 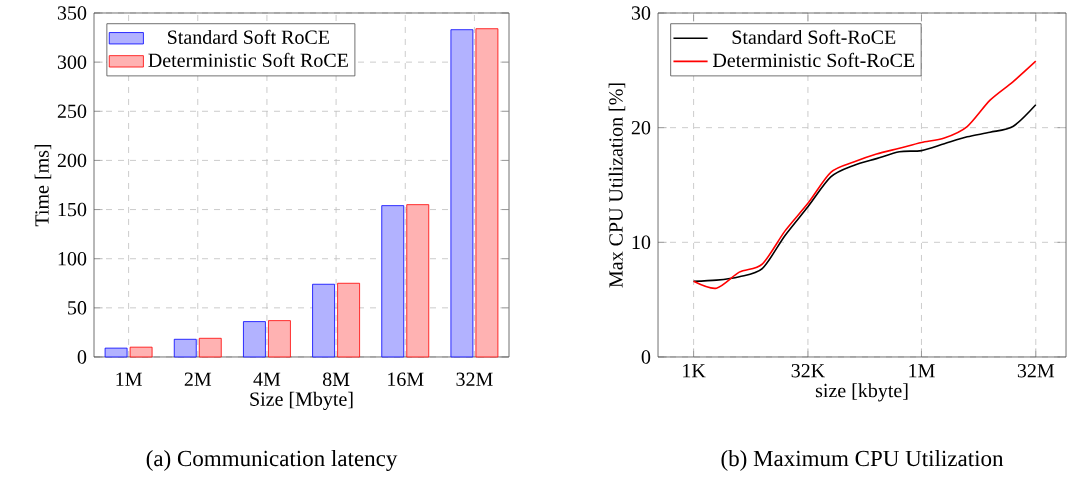 I want to click on x-tick-label: 2M, so click(x=198, y=379).